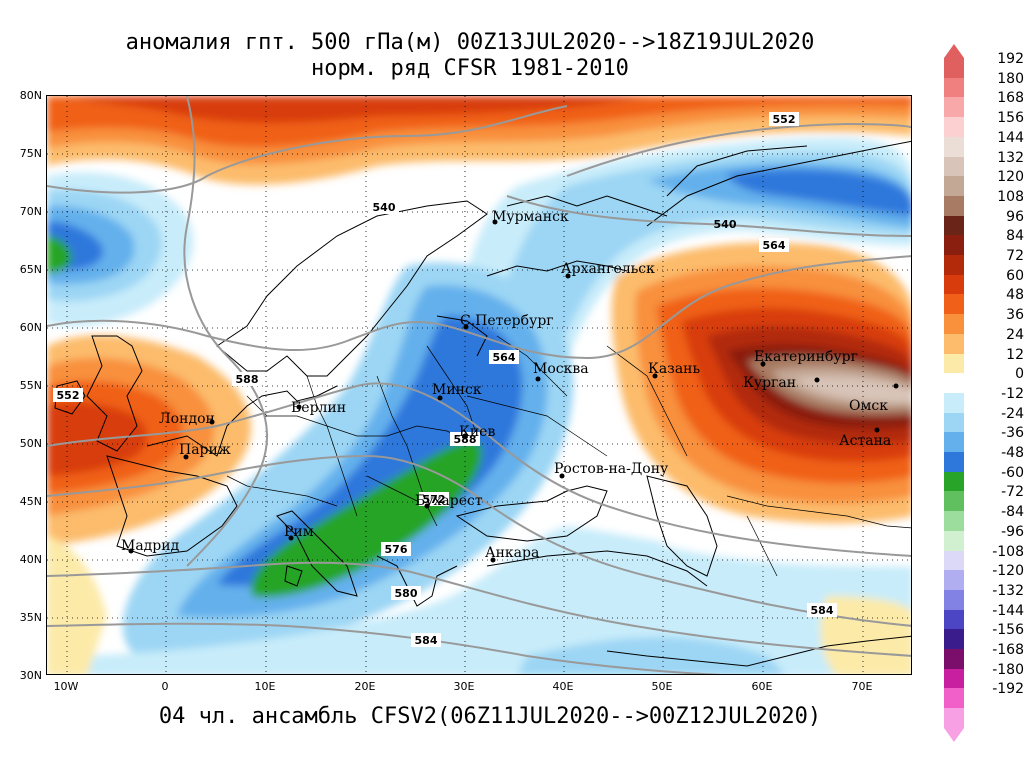 This screenshot has width=1024, height=768. I want to click on legend-label: 192, so click(1010, 59).